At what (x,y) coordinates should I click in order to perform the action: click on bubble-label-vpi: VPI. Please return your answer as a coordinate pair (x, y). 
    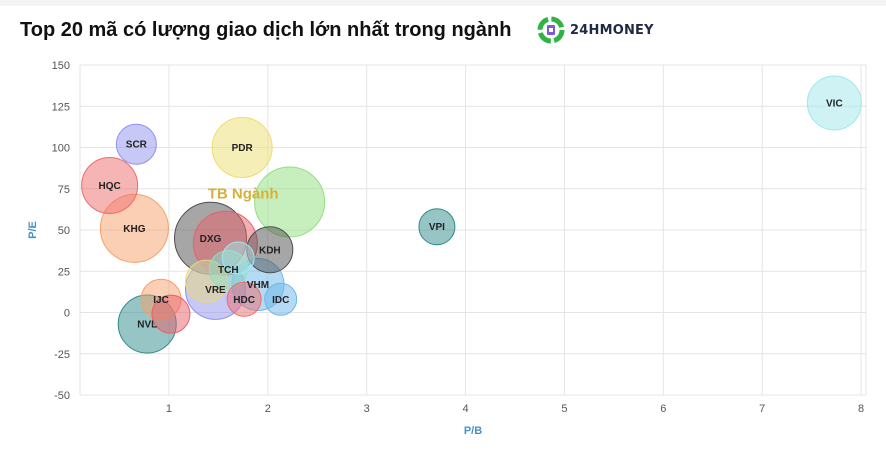
    Looking at the image, I should click on (437, 227).